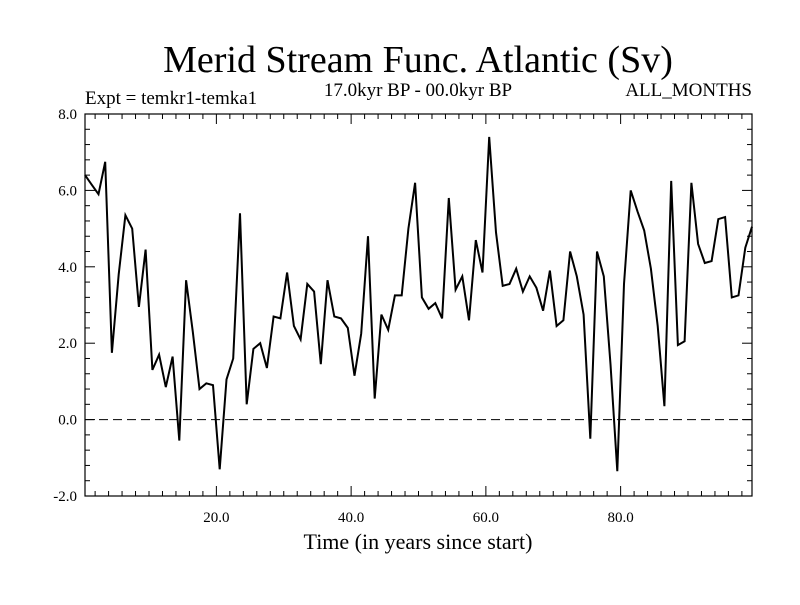 This screenshot has width=800, height=605. Describe the element at coordinates (67, 268) in the screenshot. I see `y-tick-label: 4.0` at that location.